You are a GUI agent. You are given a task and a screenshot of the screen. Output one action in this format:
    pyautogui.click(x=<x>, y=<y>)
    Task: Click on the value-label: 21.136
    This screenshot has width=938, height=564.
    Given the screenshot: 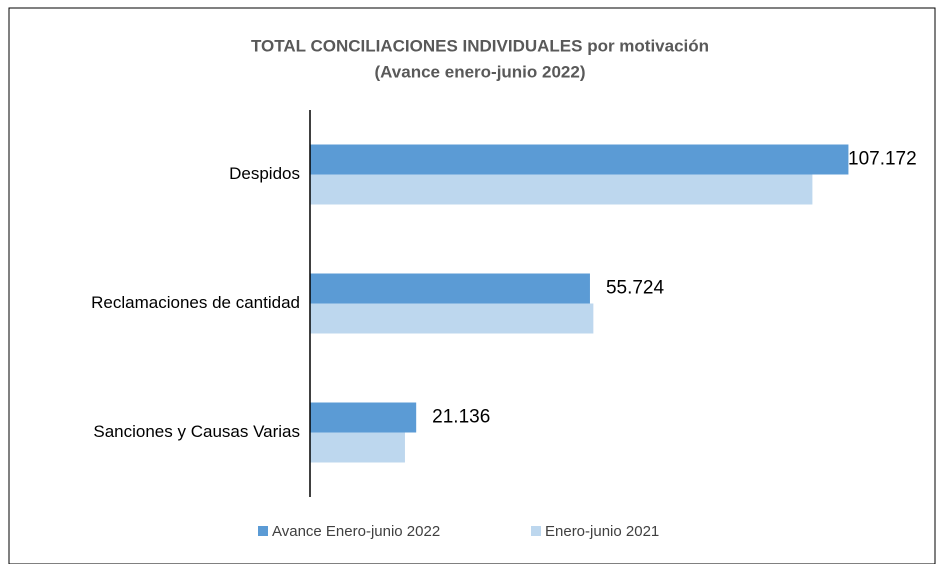 What is the action you would take?
    pyautogui.click(x=461, y=417)
    